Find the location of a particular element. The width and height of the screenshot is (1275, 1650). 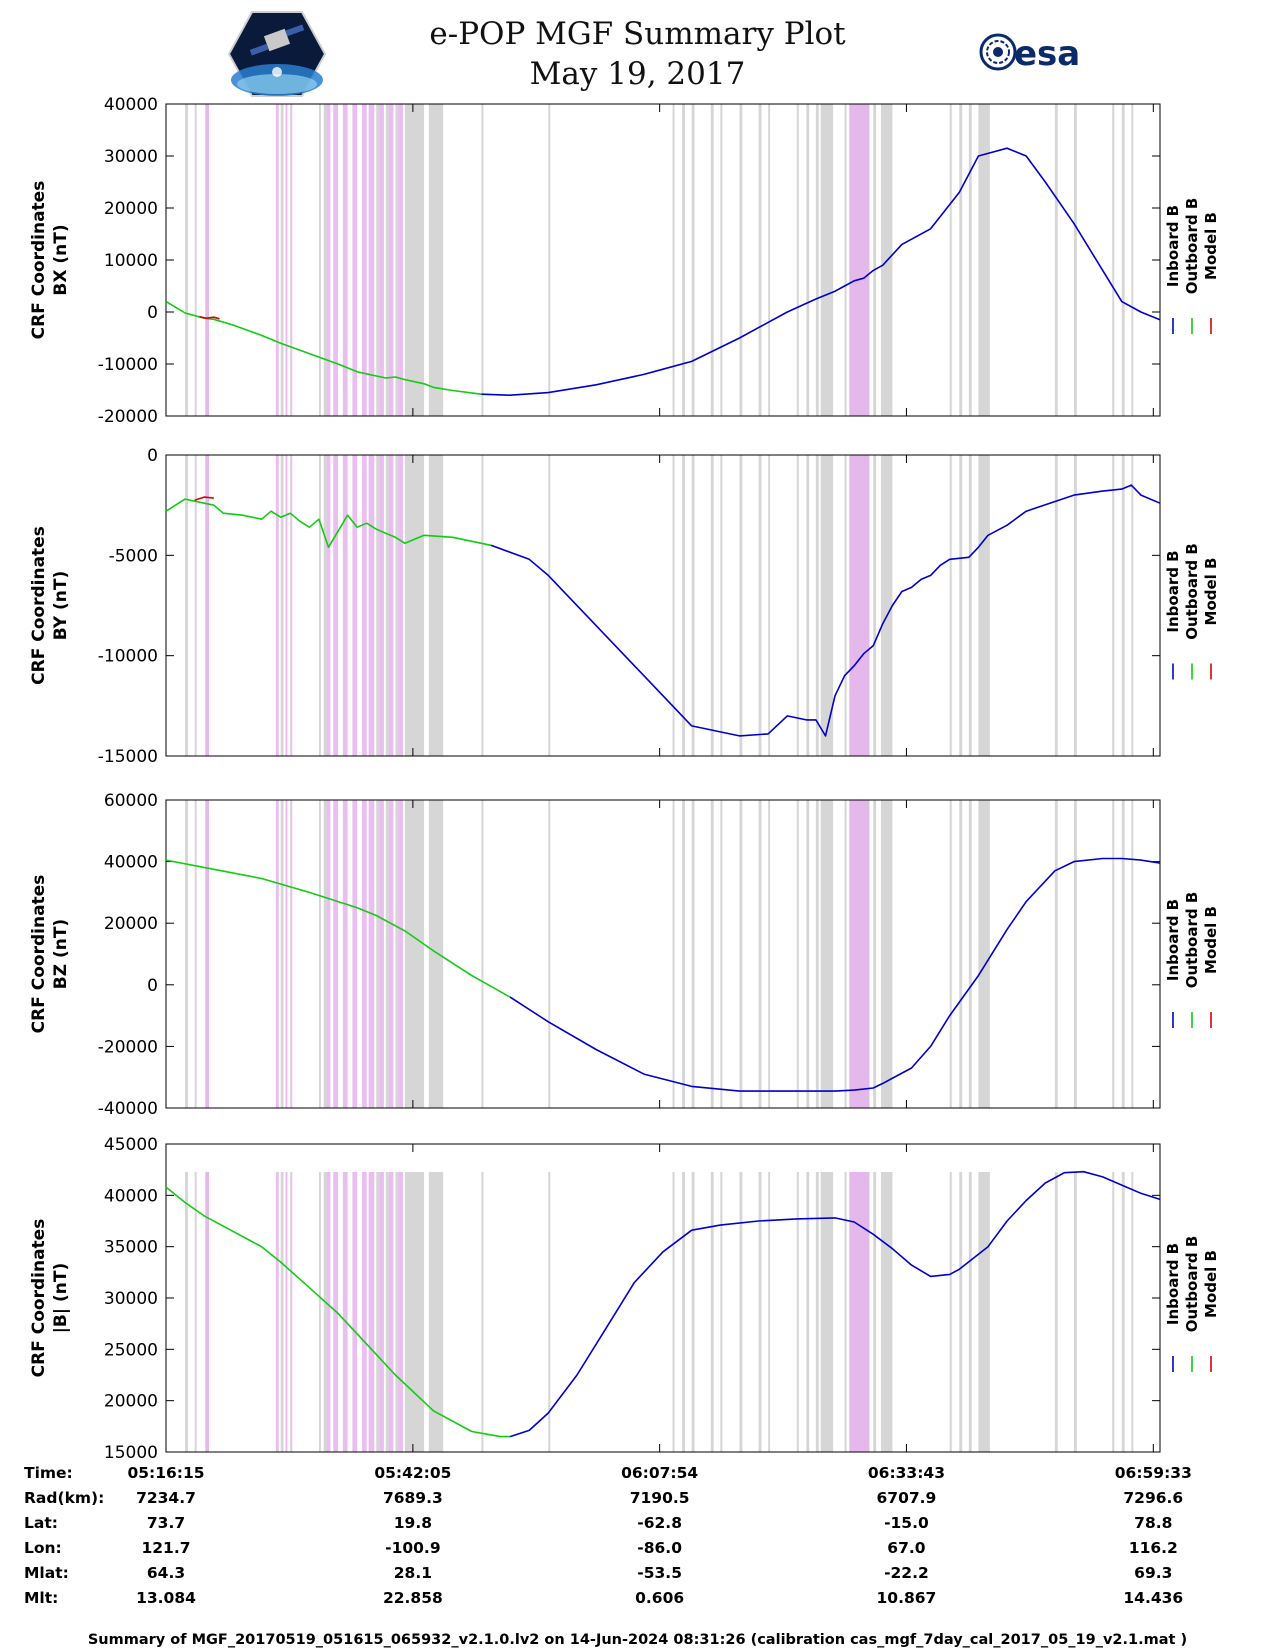

y-tick-label: 0 is located at coordinates (152, 456).